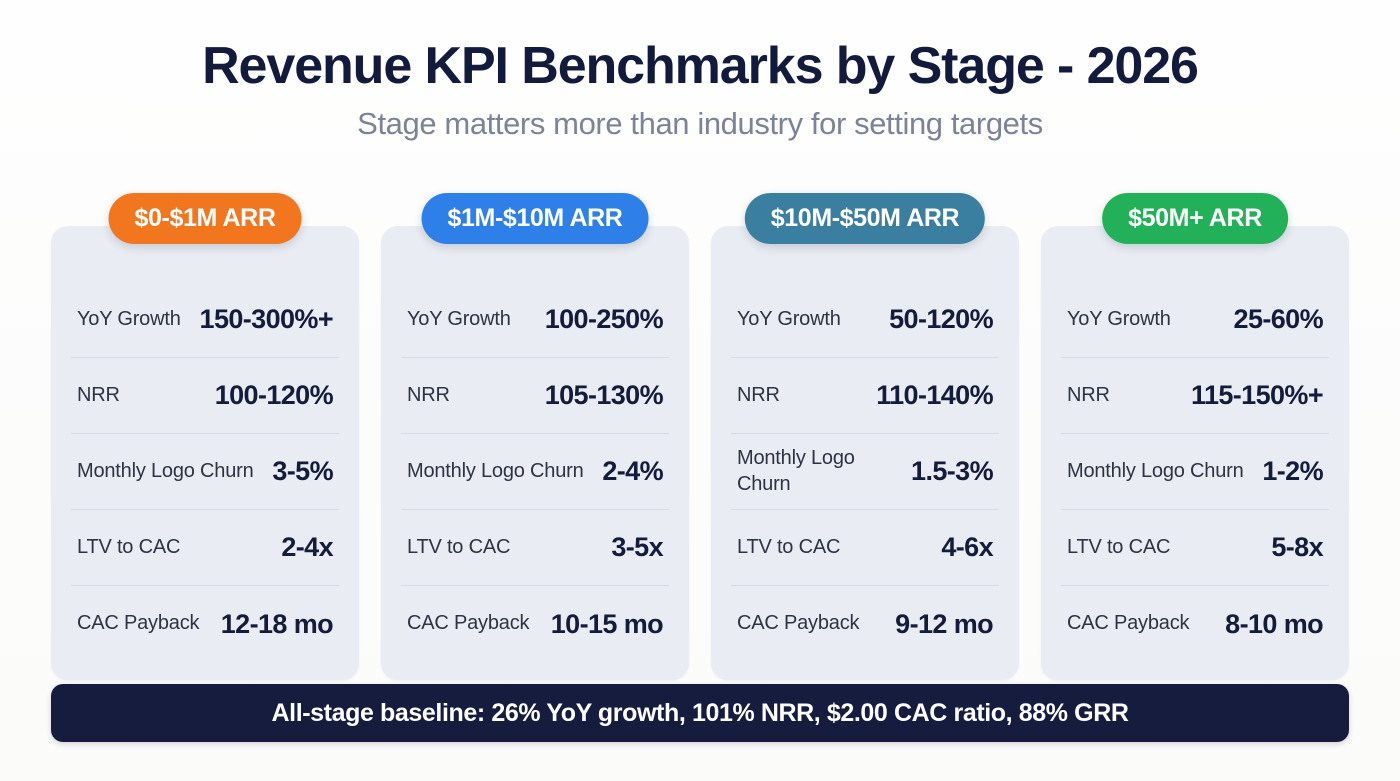 The height and width of the screenshot is (781, 1400). Describe the element at coordinates (535, 624) in the screenshot. I see `metric-row: CAC Payback 10-15 mo` at that location.